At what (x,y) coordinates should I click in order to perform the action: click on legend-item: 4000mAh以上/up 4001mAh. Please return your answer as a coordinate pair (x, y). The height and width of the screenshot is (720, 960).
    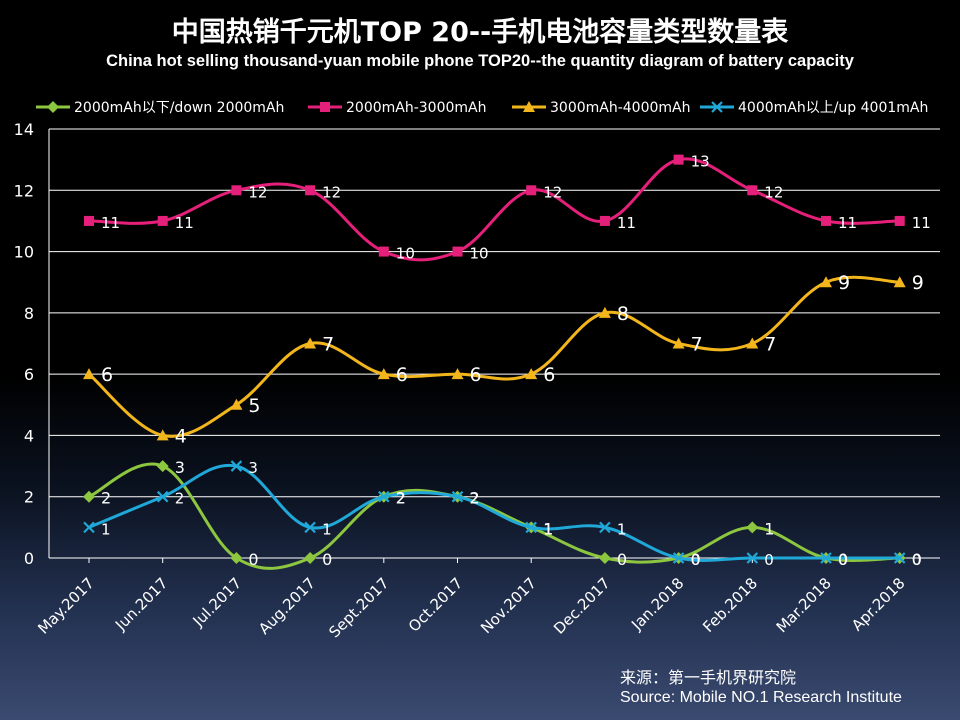
    Looking at the image, I should click on (814, 108).